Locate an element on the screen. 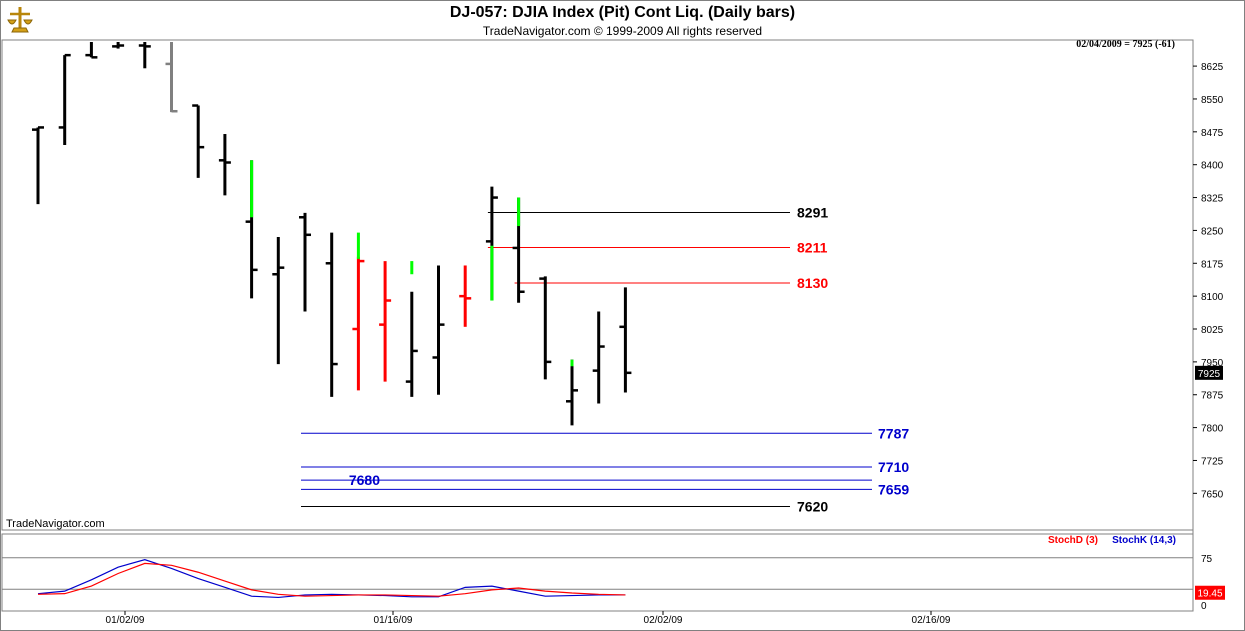  last-price-tag is located at coordinates (1209, 372).